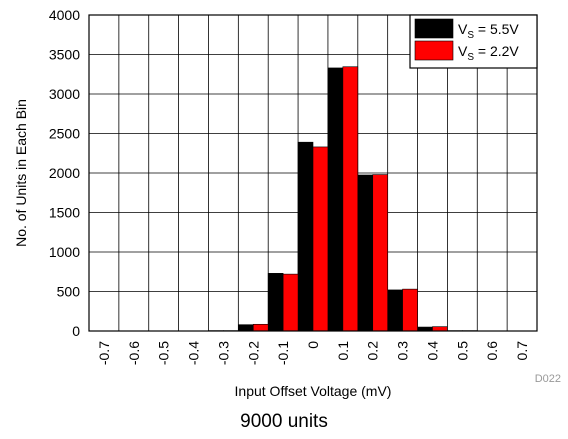 This screenshot has width=568, height=439. Describe the element at coordinates (313, 345) in the screenshot. I see `x-tick-label: 0` at that location.